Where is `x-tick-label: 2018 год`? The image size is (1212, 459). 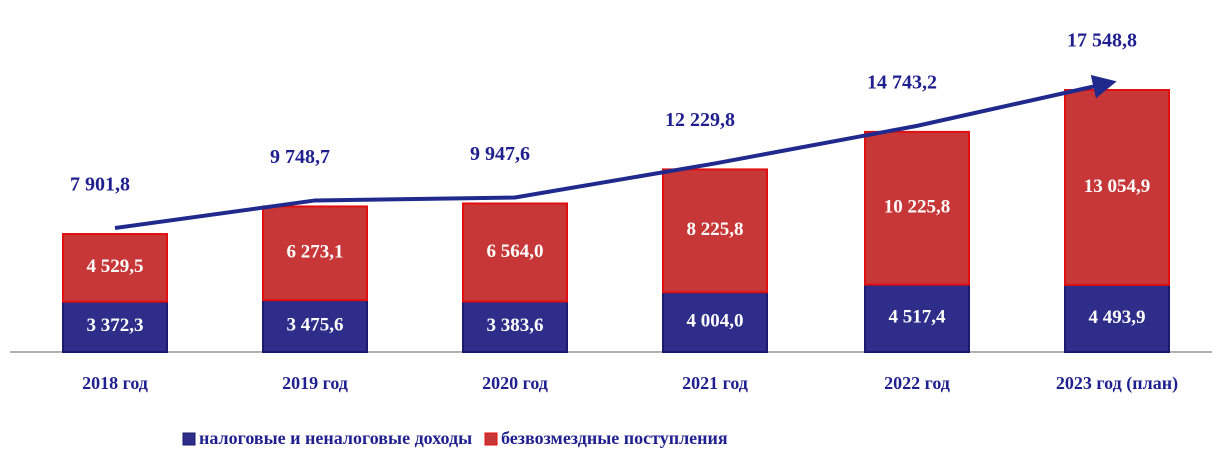 x-tick-label: 2018 год is located at coordinates (115, 383).